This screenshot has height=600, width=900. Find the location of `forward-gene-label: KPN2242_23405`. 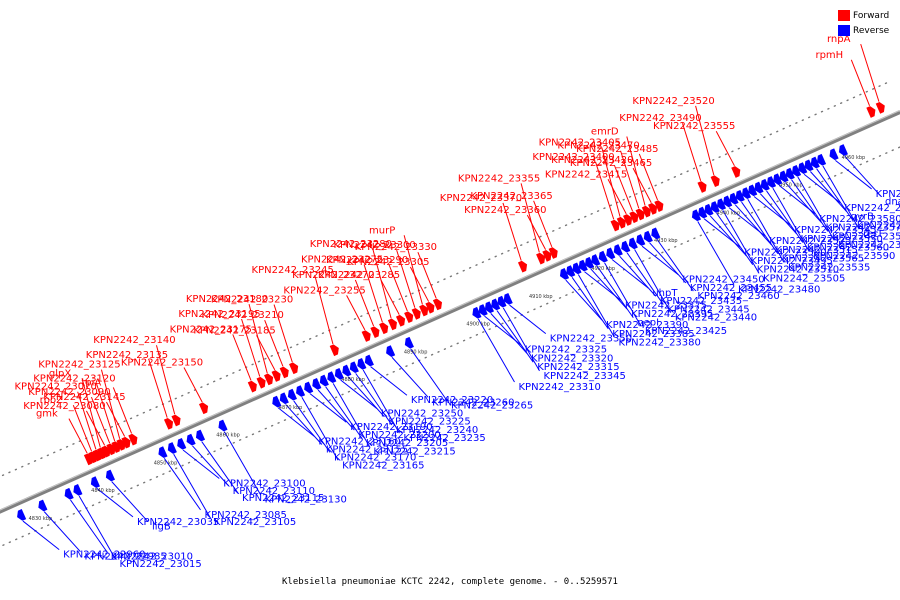

forward-gene-label: KPN2242_23405 is located at coordinates (580, 143).